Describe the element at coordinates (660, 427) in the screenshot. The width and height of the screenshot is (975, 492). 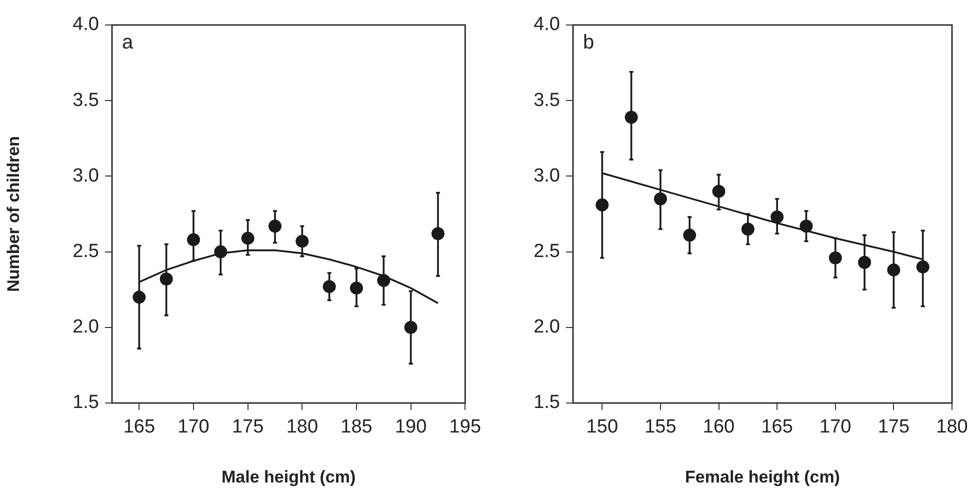
I see `x-tick-label: 155` at that location.